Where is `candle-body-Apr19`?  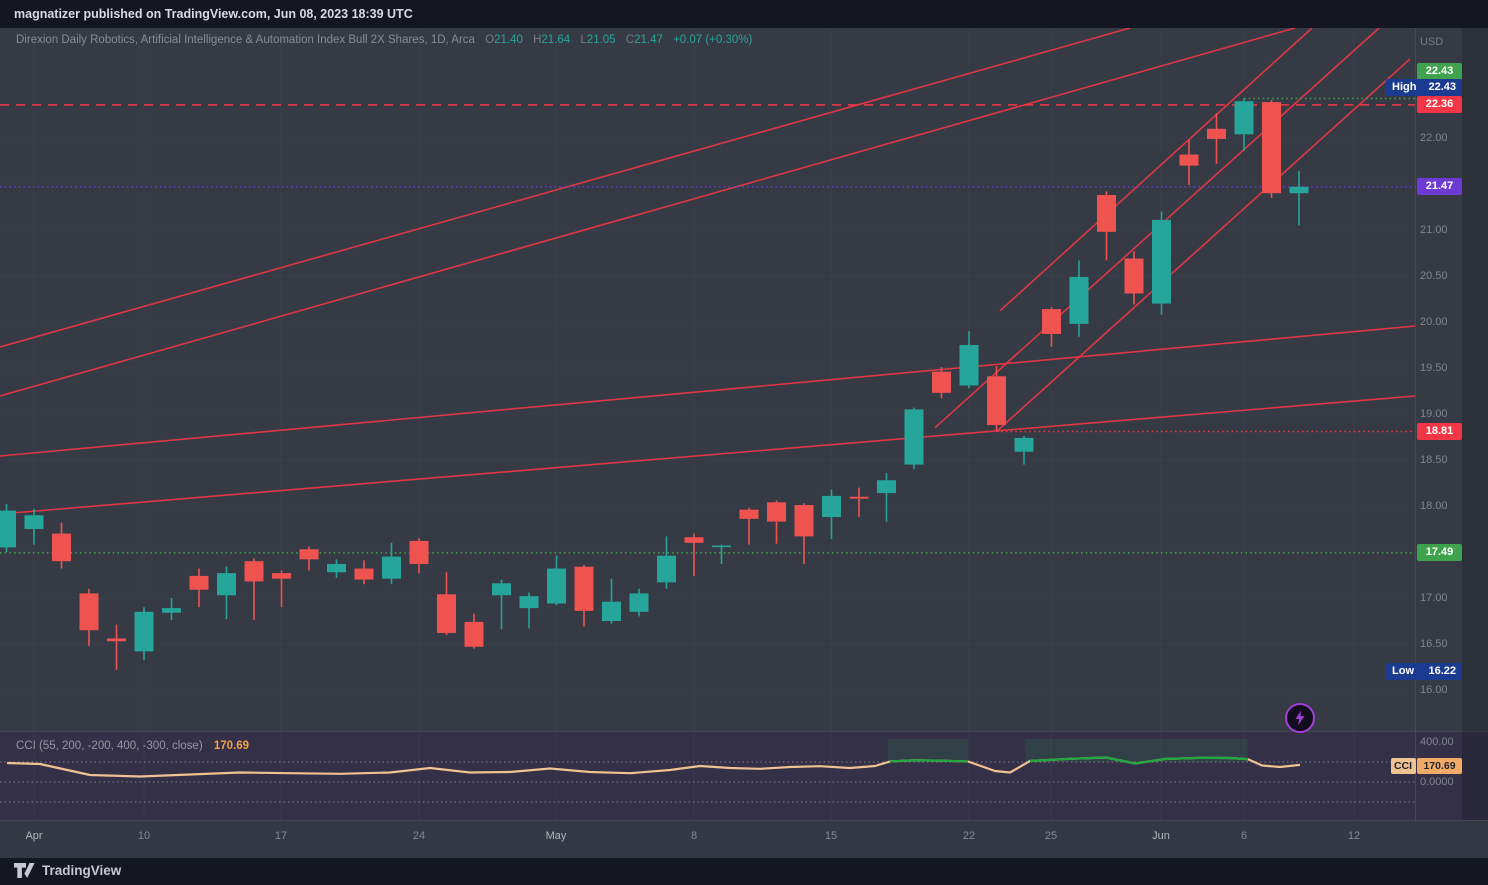 candle-body-Apr19 is located at coordinates (336, 568).